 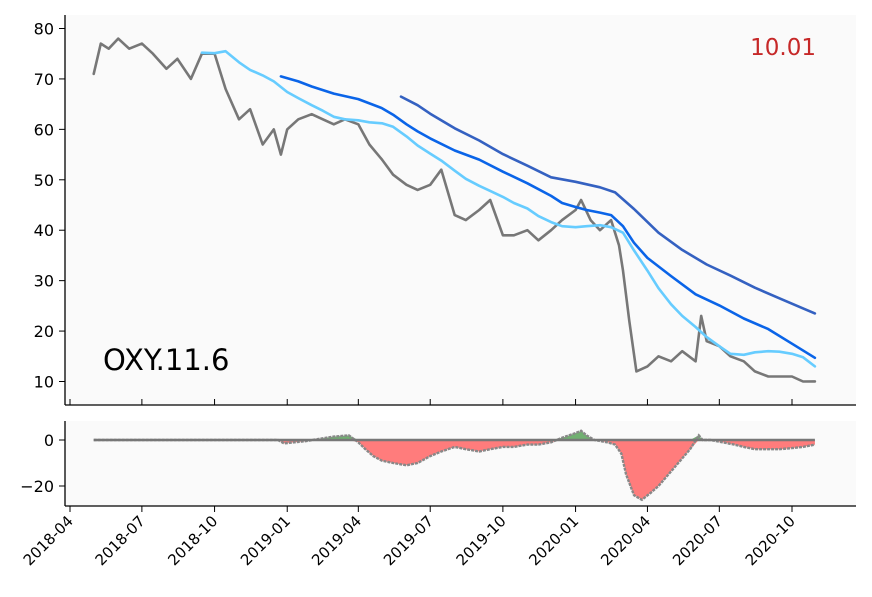 What do you see at coordinates (481, 540) in the screenshot?
I see `x-tick-label: 2019-10` at bounding box center [481, 540].